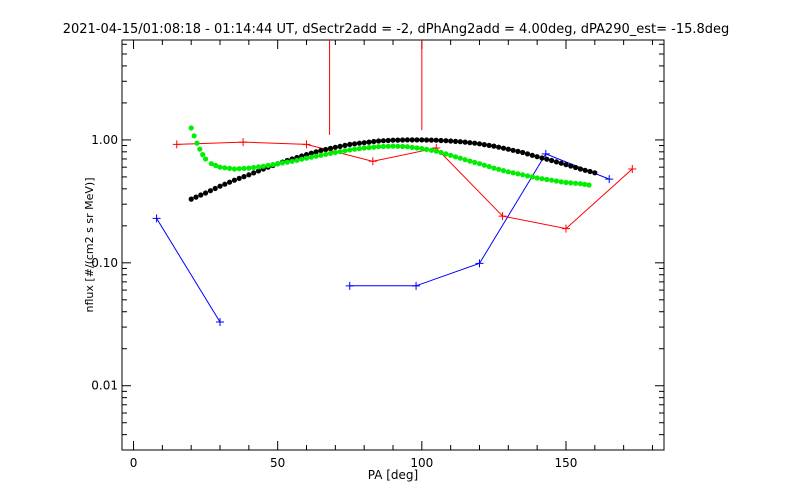 The image size is (800, 500). What do you see at coordinates (104, 263) in the screenshot?
I see `y-tick-label: 0.10` at bounding box center [104, 263].